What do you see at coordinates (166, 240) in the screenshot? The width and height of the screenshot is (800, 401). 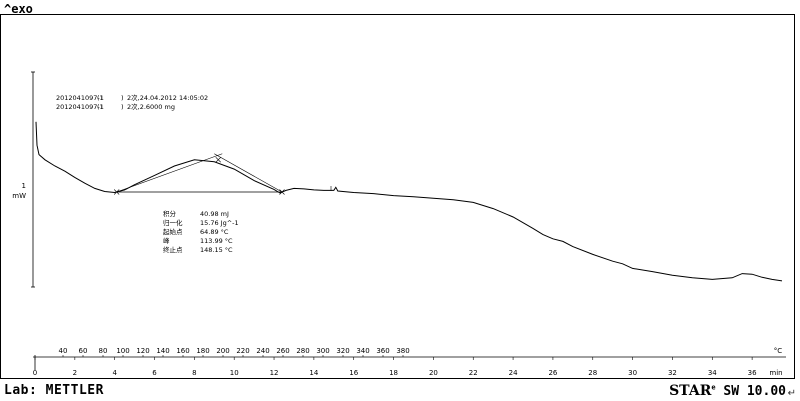 I see `result-label: 峰` at bounding box center [166, 240].